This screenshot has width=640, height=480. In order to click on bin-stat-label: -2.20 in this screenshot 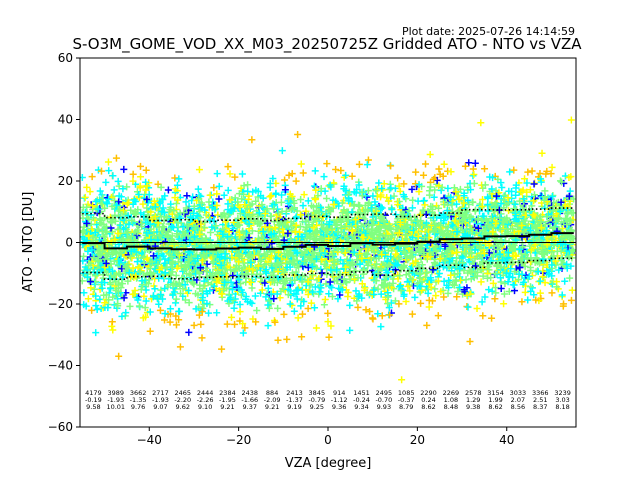, I will do `click(182, 400)`.